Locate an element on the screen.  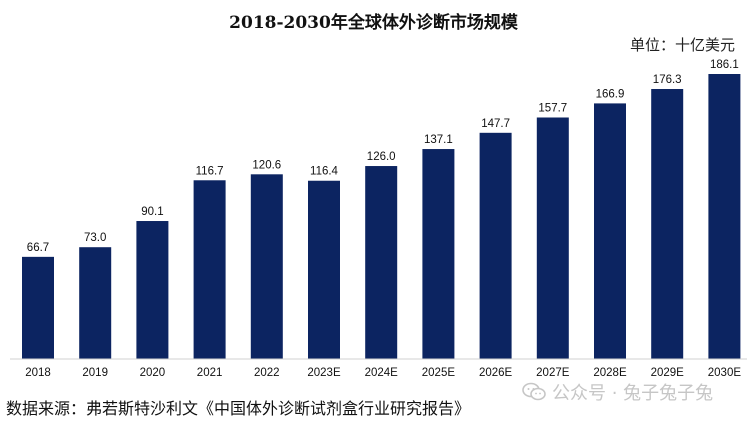
bar-2021 is located at coordinates (209, 269).